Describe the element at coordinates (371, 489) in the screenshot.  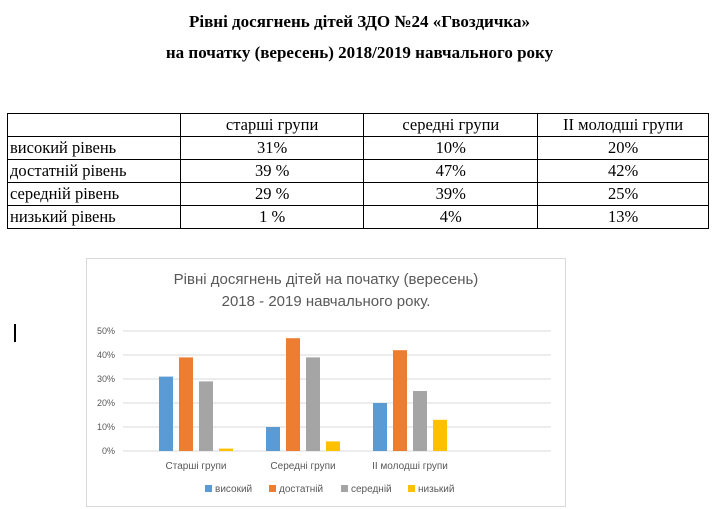
I see `legend-label: середній` at that location.